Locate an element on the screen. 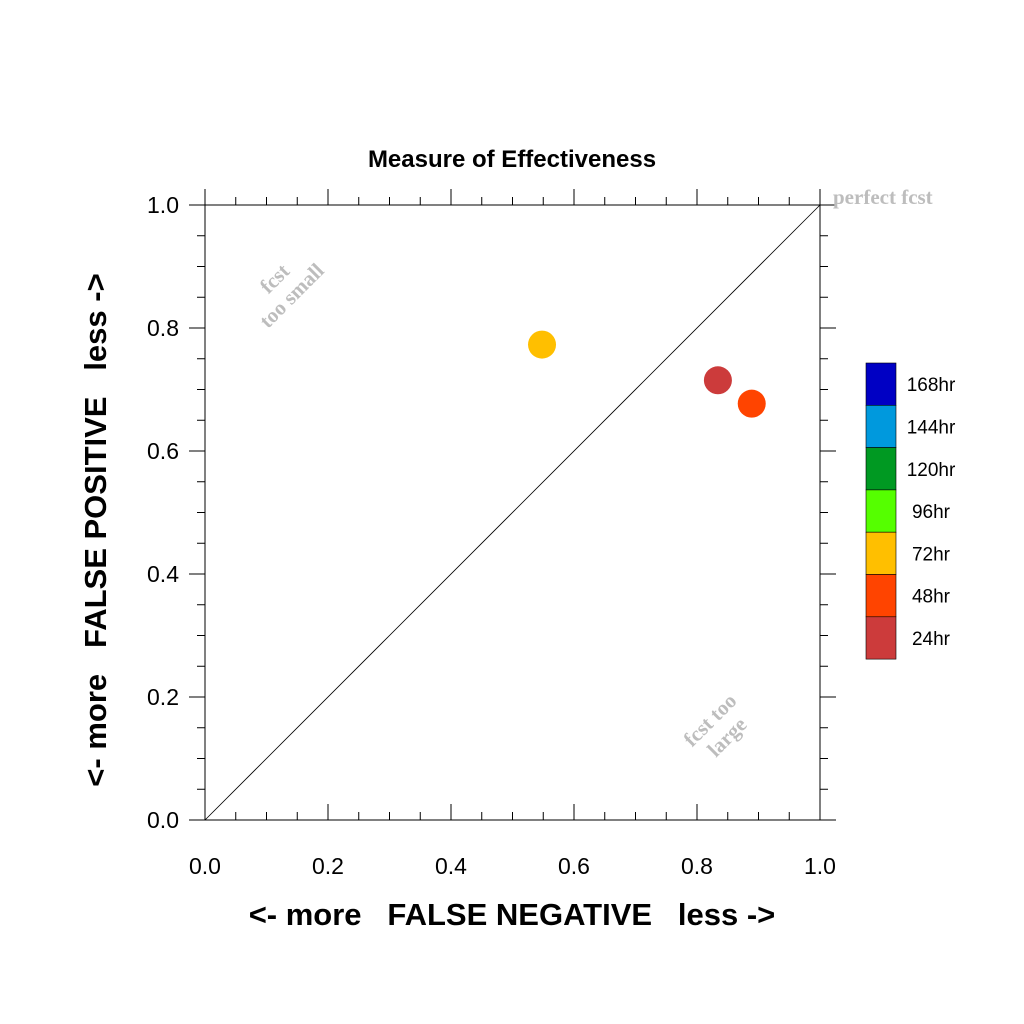 Image resolution: width=1024 pixels, height=1024 pixels. x-tick-label: 0.0 is located at coordinates (205, 866).